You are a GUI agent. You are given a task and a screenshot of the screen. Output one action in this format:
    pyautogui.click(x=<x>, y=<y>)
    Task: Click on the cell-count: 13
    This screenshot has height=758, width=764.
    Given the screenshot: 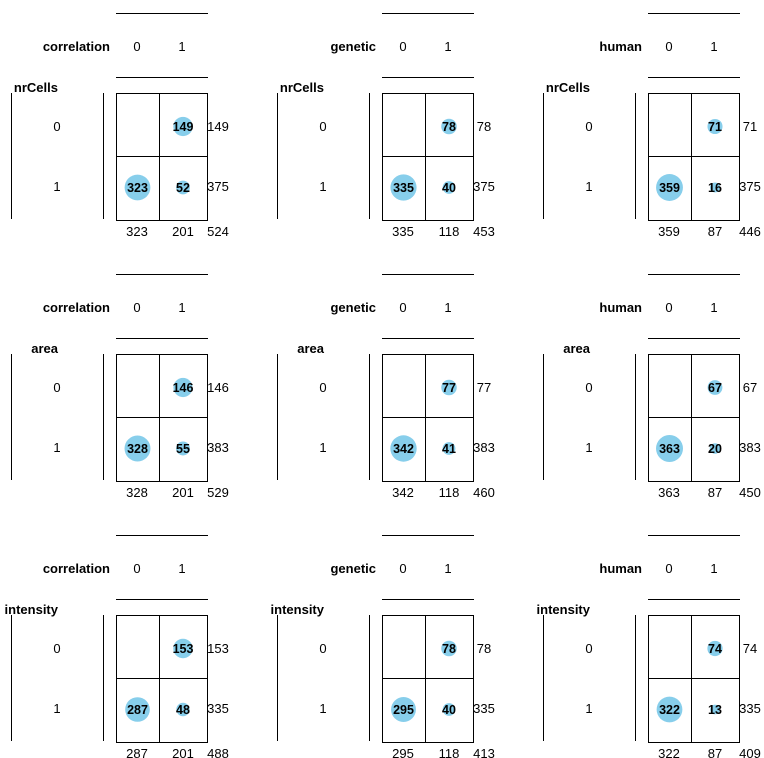 What is the action you would take?
    pyautogui.click(x=715, y=710)
    